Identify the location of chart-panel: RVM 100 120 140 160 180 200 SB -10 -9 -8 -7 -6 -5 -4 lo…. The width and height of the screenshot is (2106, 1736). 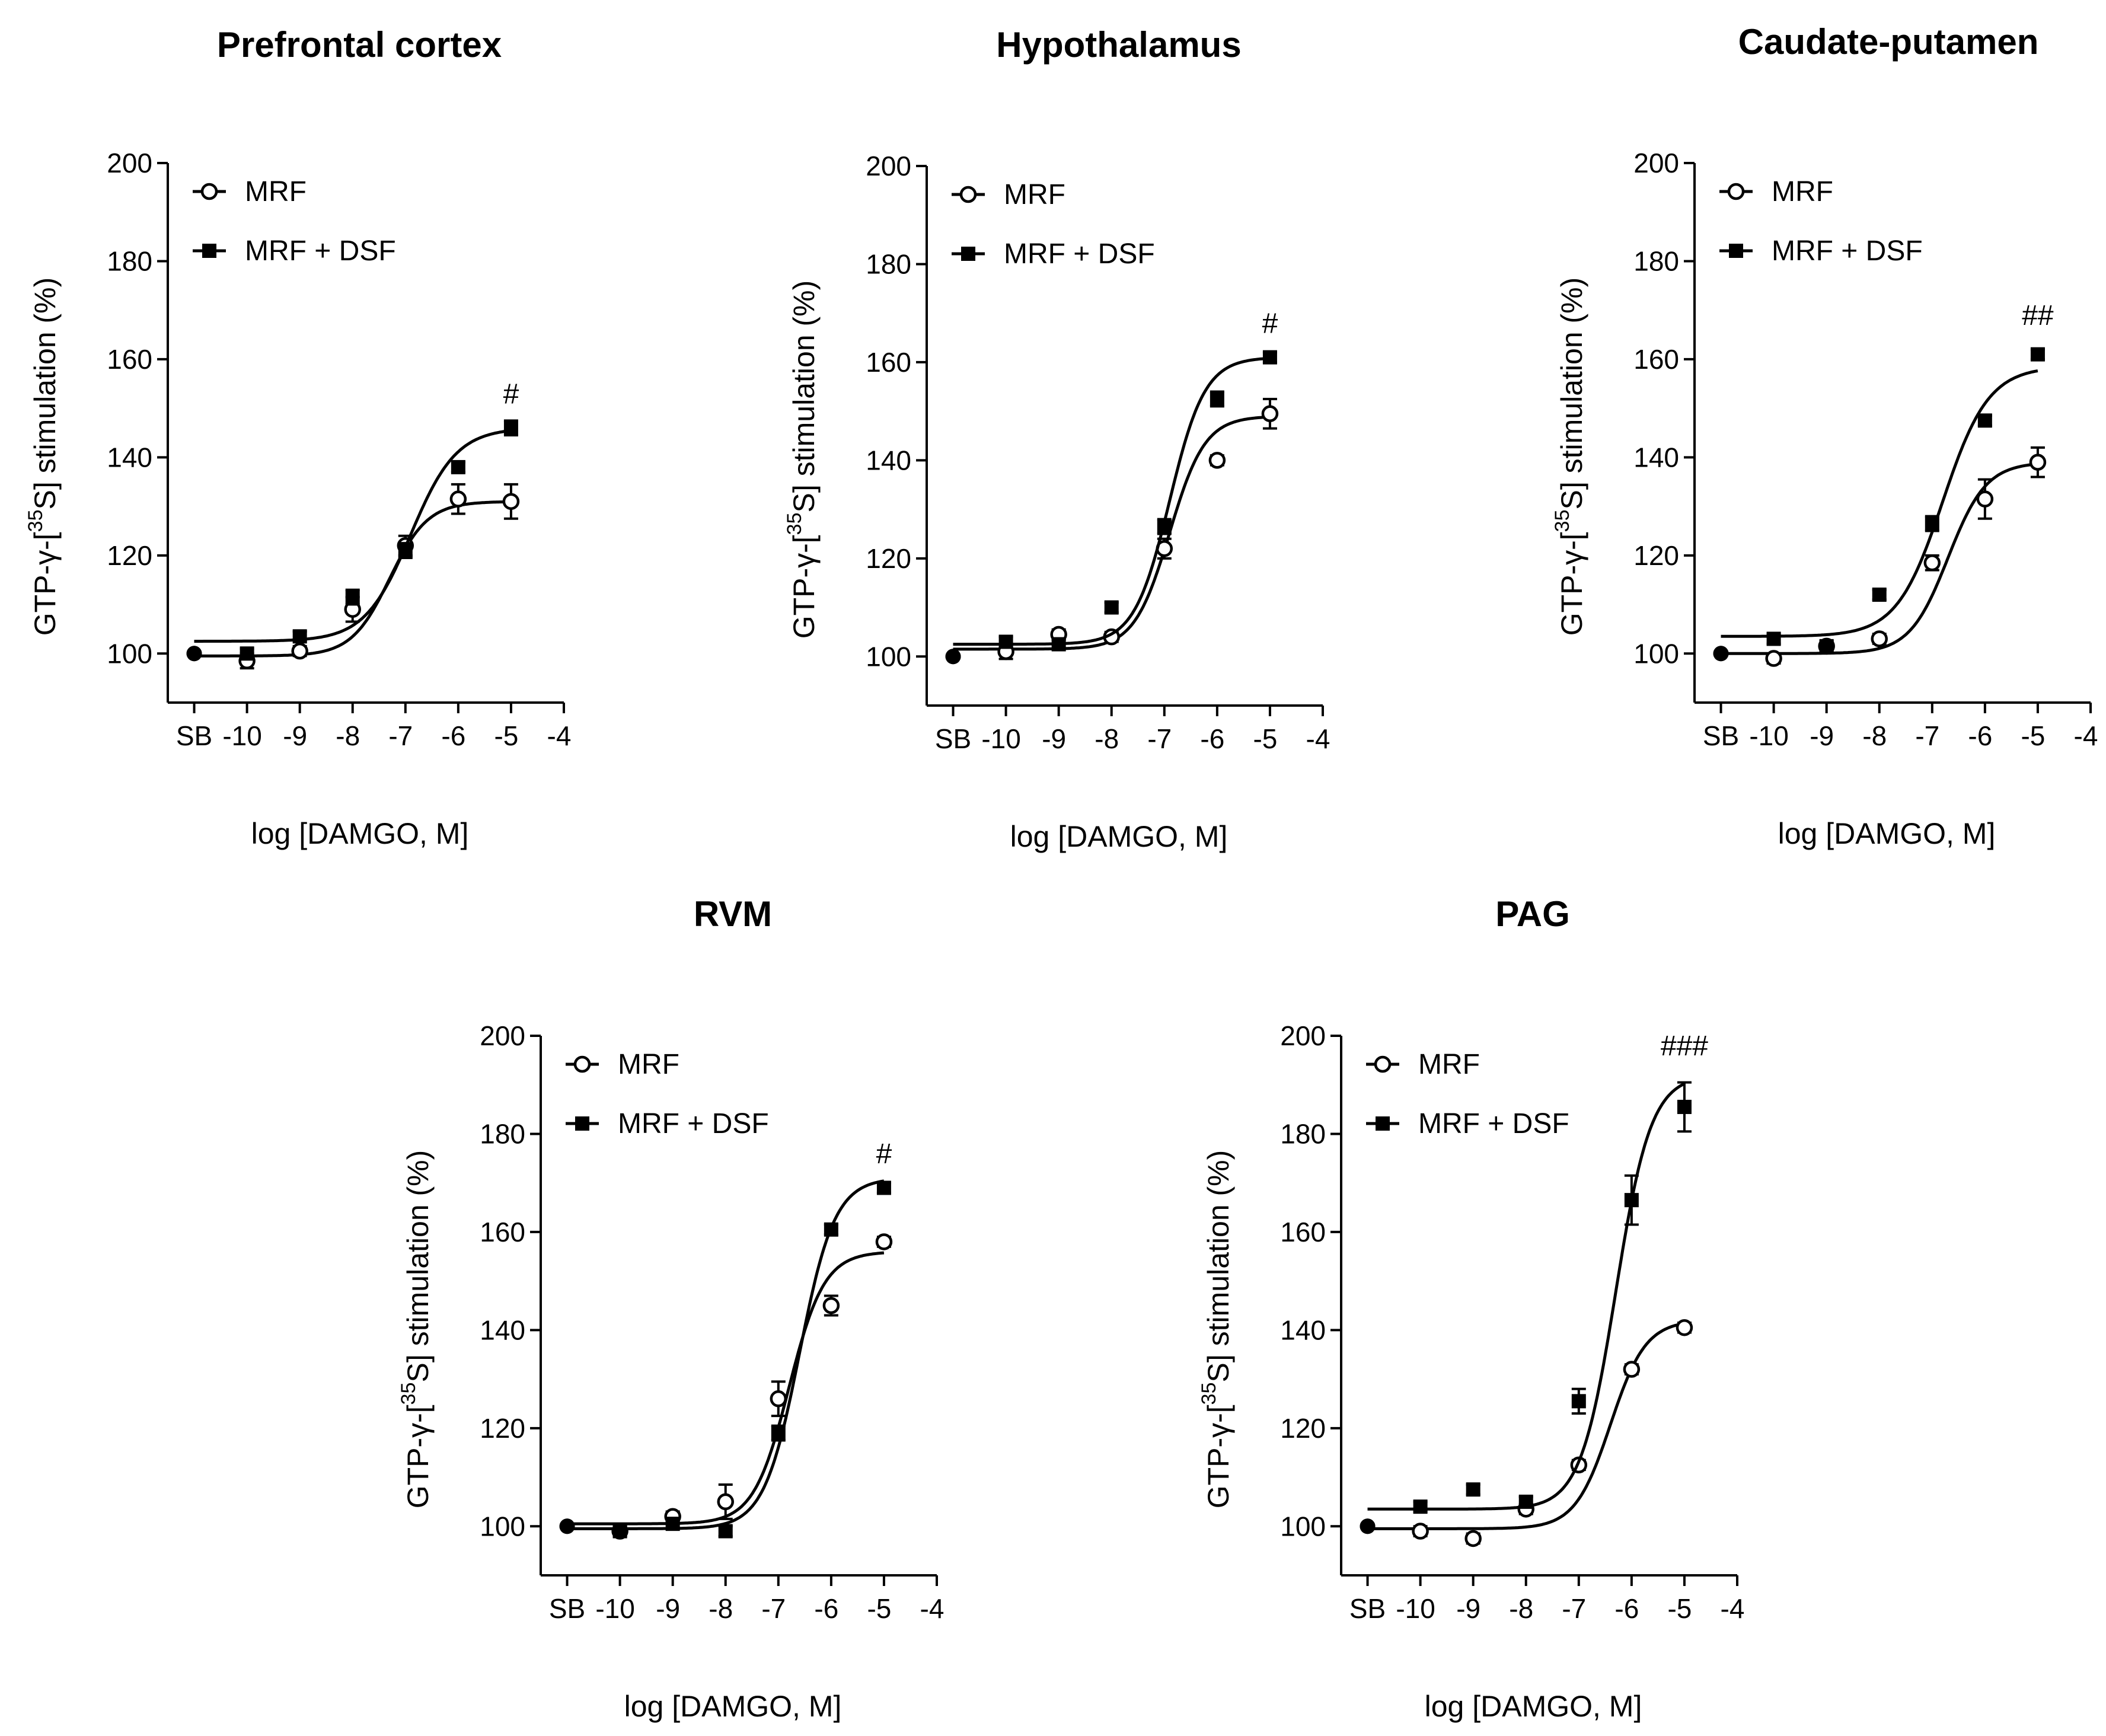
(670, 1309).